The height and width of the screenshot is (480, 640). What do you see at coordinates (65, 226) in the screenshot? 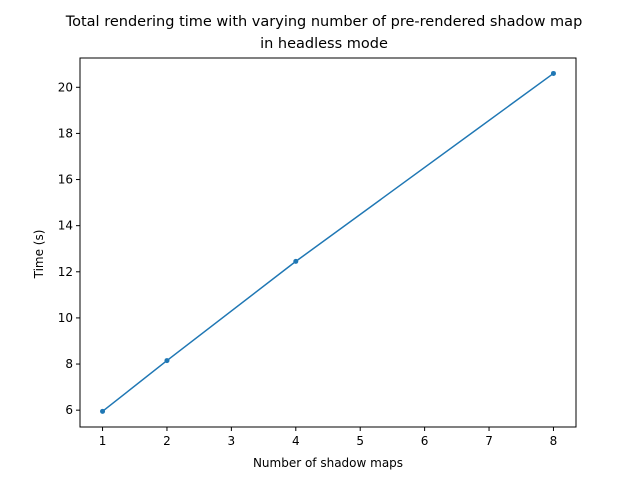
I see `y-tick-label: 14` at bounding box center [65, 226].